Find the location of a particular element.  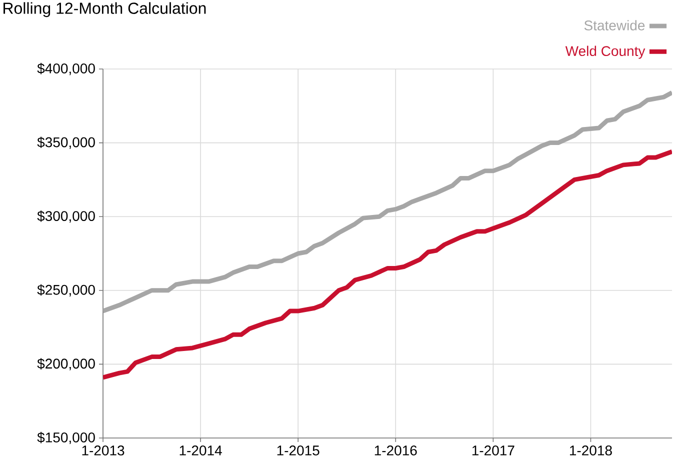

y-tick-label: $400,000 is located at coordinates (66, 69).